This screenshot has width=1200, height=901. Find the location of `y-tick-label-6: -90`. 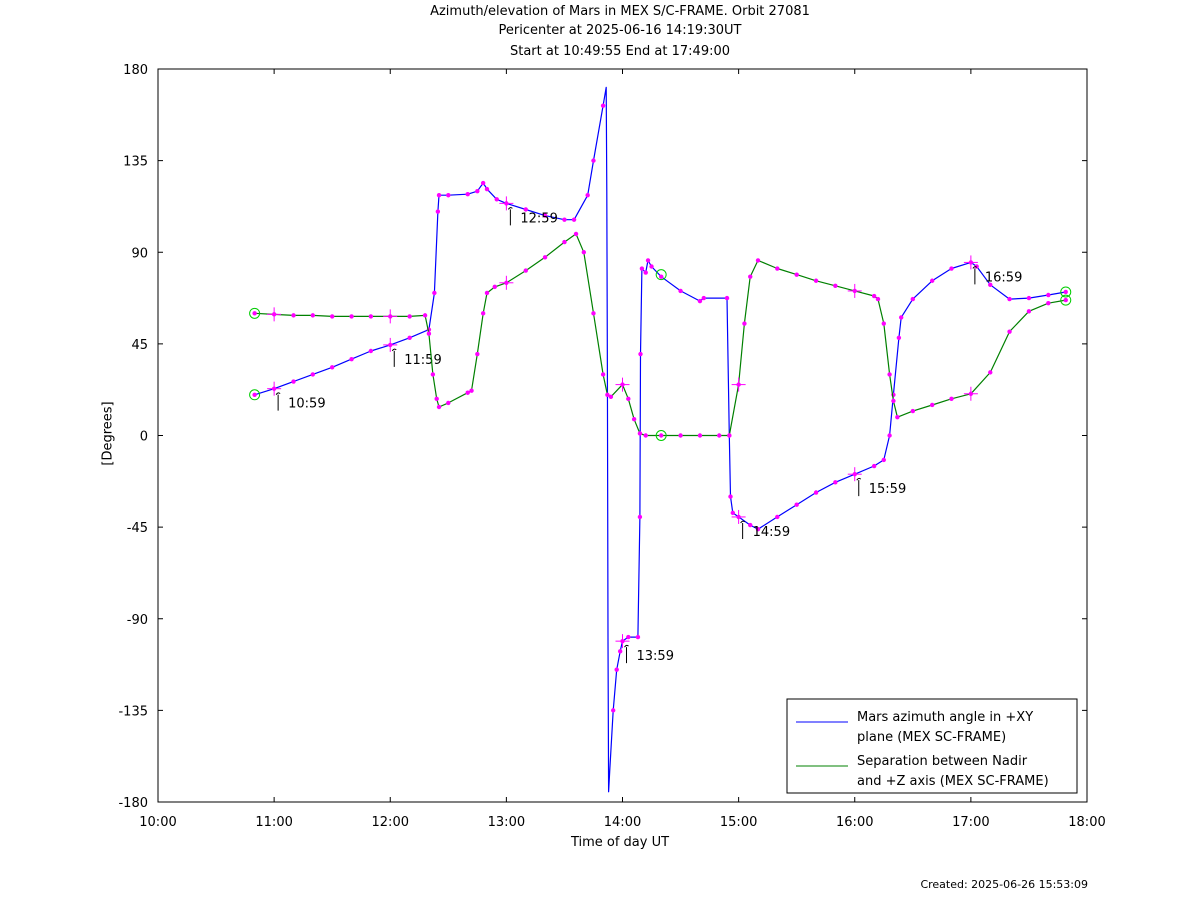

y-tick-label-6: -90 is located at coordinates (137, 620).